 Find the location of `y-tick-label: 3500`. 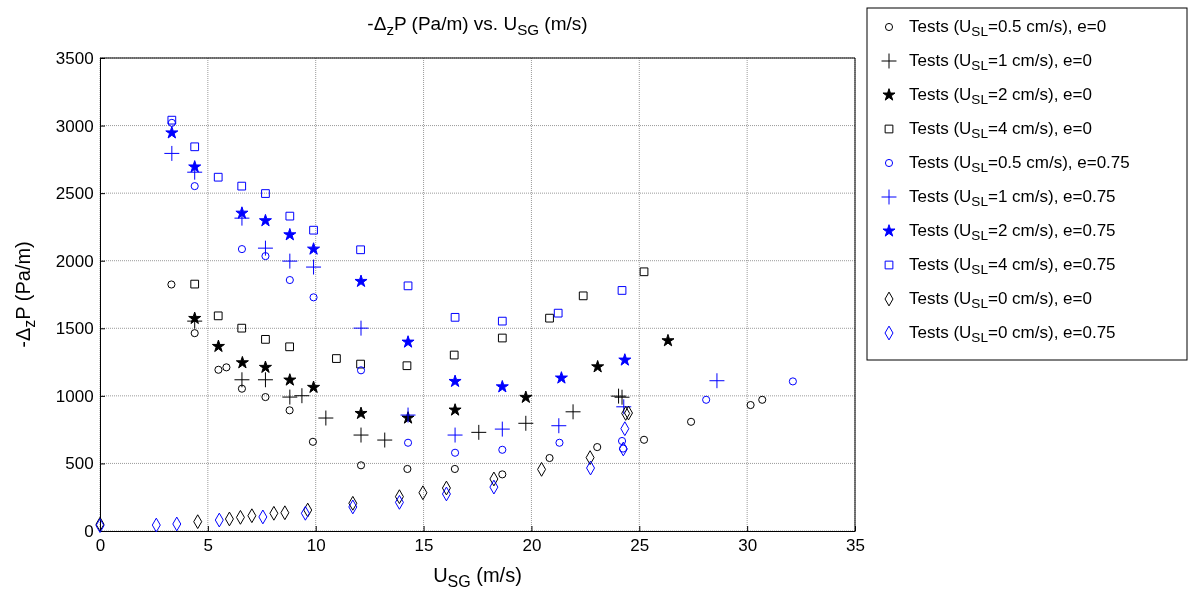

y-tick-label: 3500 is located at coordinates (74, 58).